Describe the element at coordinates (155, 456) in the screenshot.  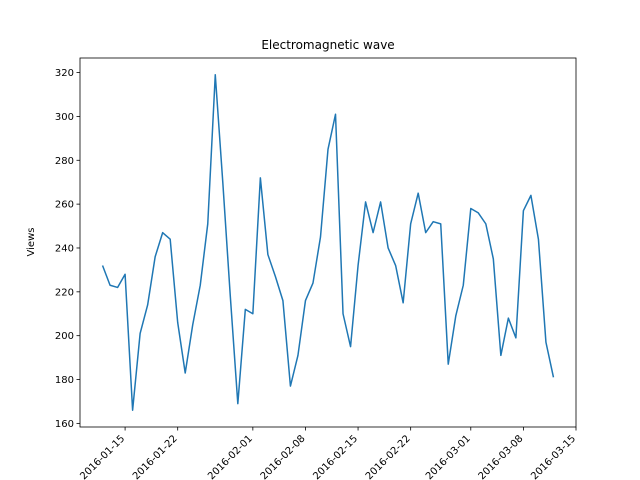
I see `x-tick-label: 2016-01-22` at that location.